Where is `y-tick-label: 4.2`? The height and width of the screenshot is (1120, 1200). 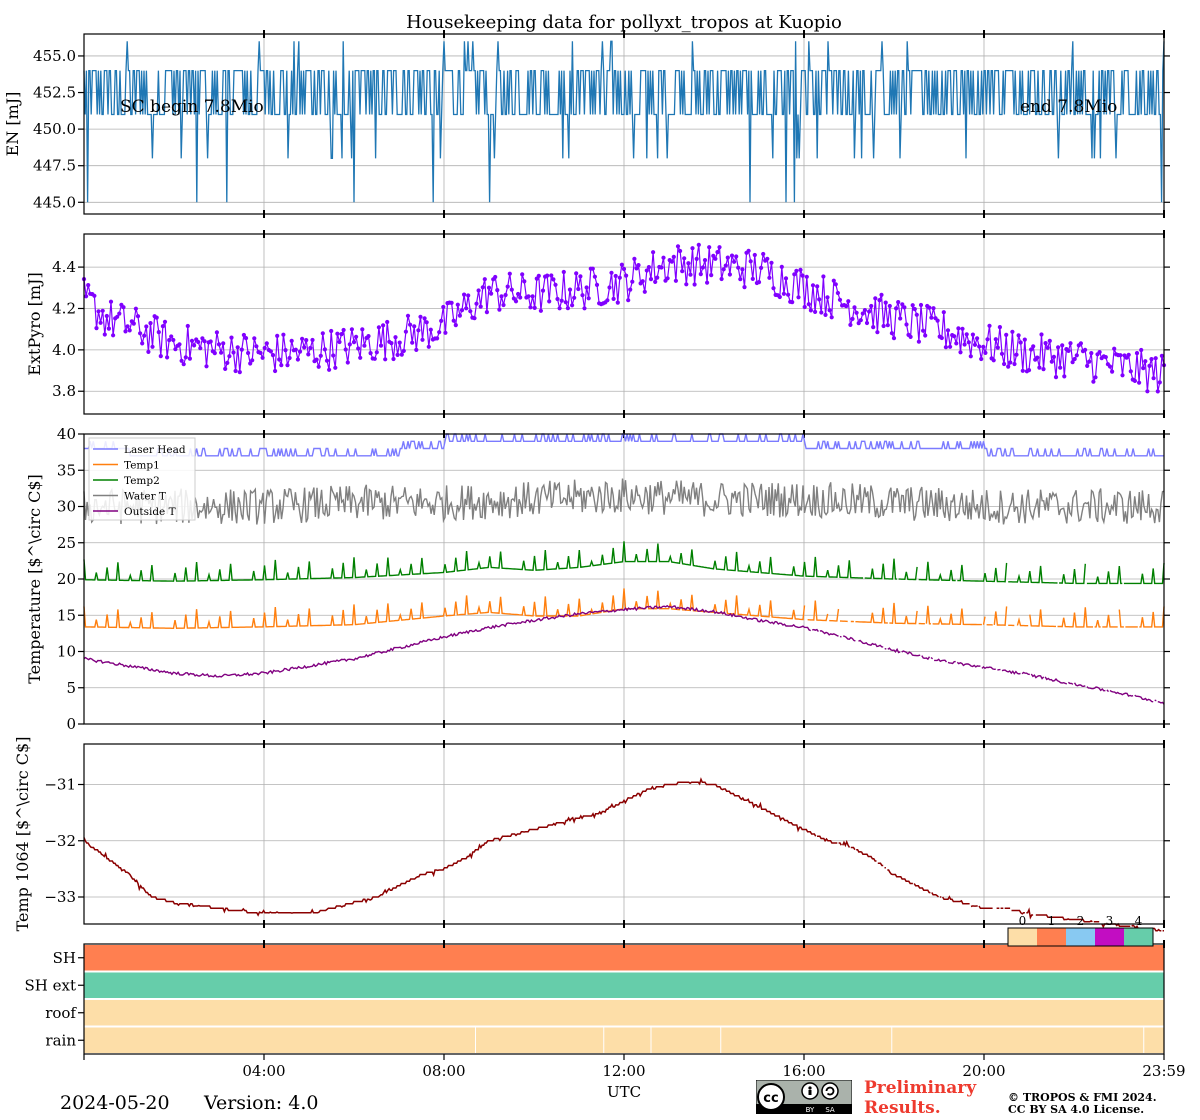 y-tick-label: 4.2 is located at coordinates (64, 308).